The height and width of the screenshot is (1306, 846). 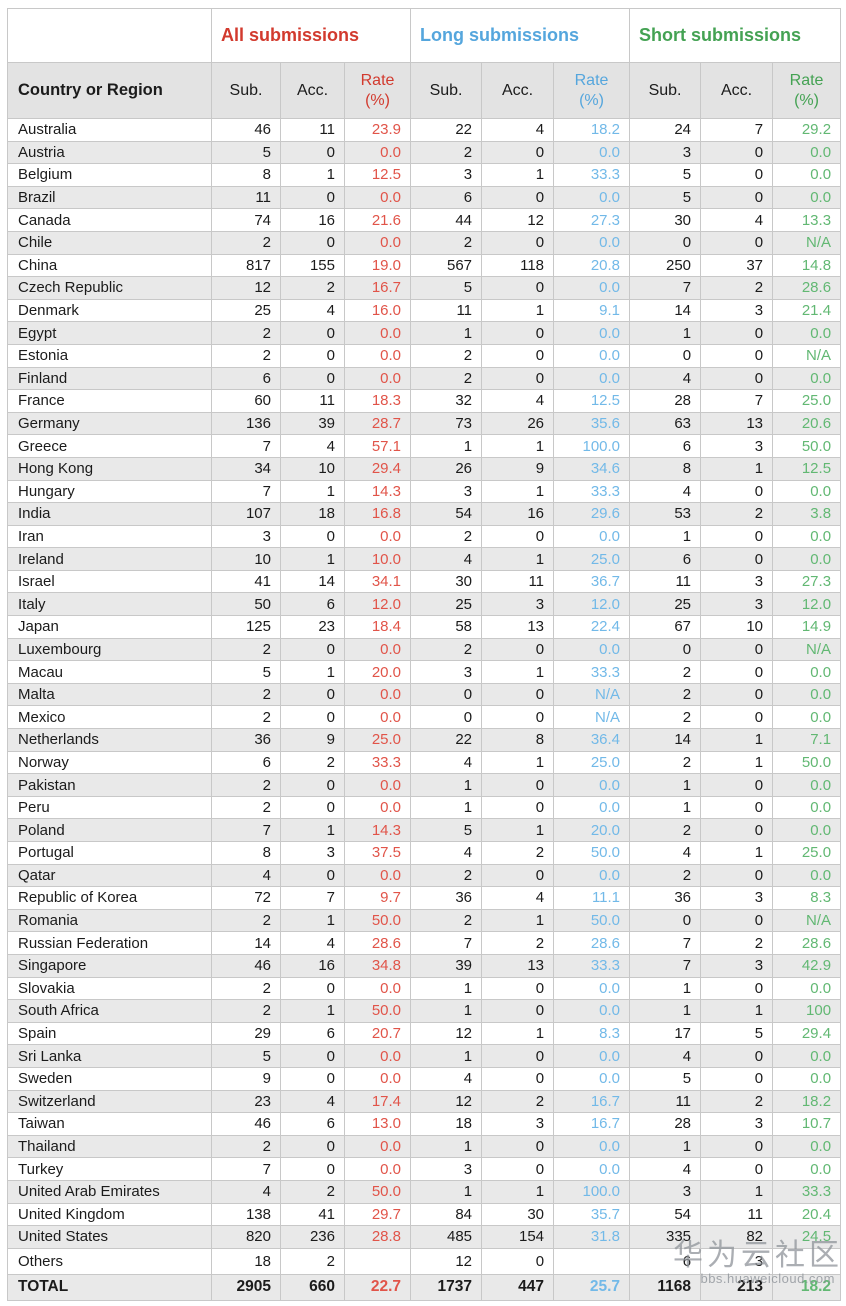 I want to click on value-cell: 3, so click(x=737, y=898).